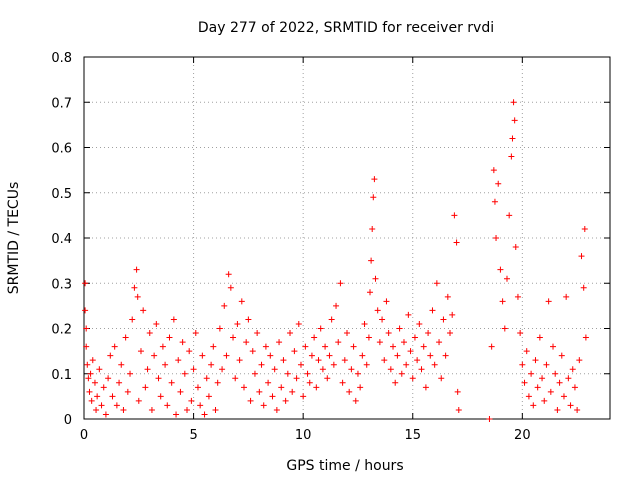  I want to click on y-axis-label: SRMTID / TECUs, so click(14, 238).